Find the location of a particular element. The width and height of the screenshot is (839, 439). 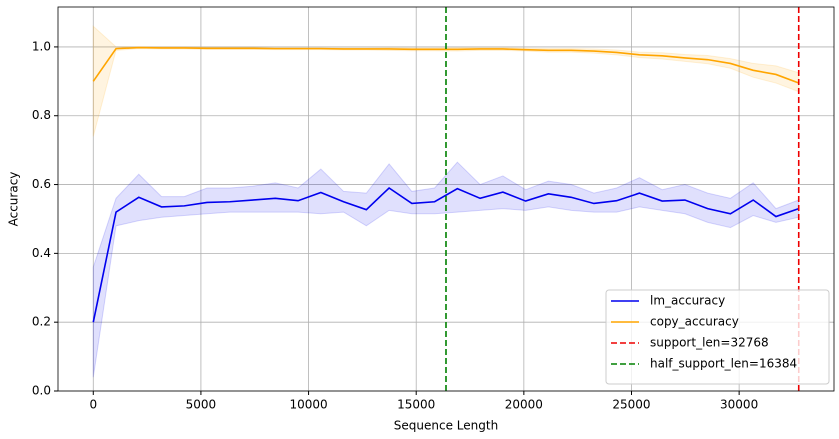

y-tick-label: 1.0 is located at coordinates (41, 46).